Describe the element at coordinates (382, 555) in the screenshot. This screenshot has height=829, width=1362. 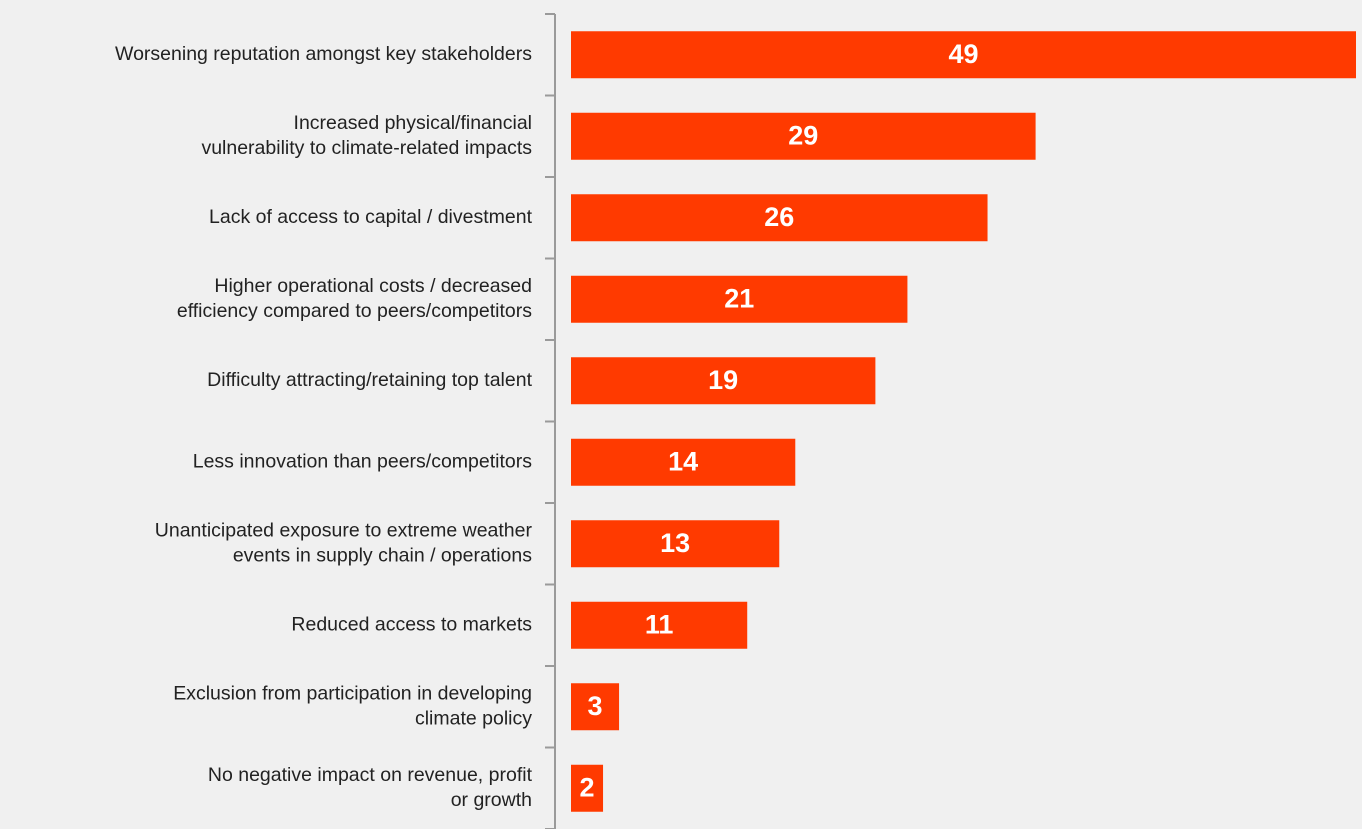
I see `category-label: events in supply chain / operations` at that location.